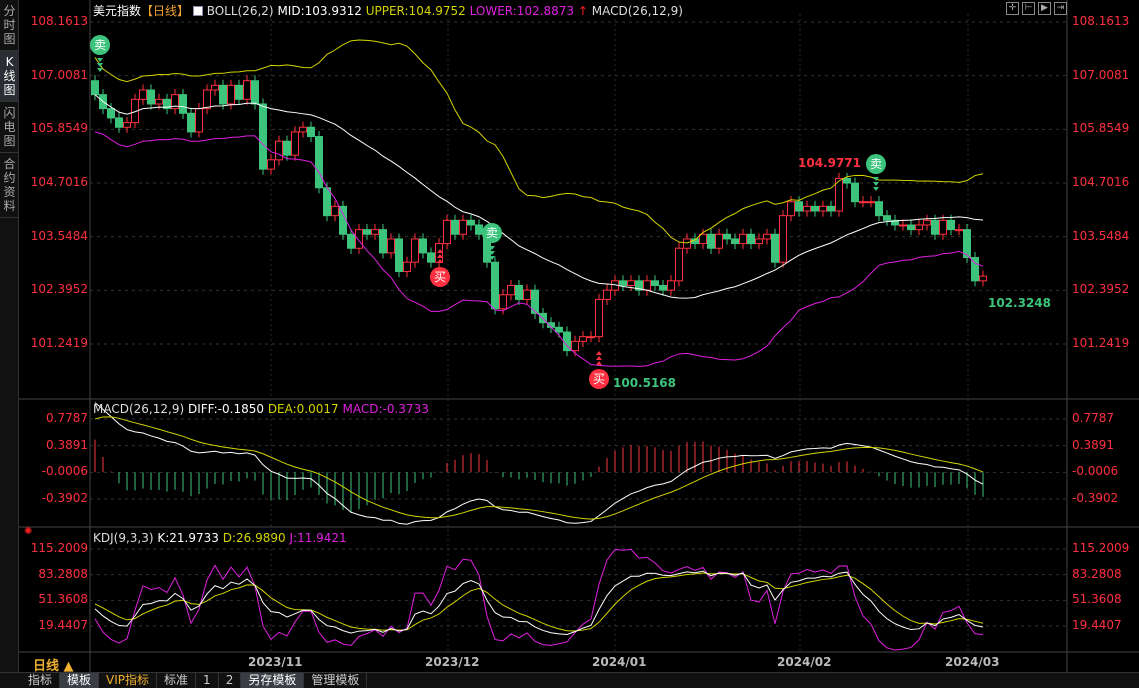 Image resolution: width=1139 pixels, height=688 pixels. Describe the element at coordinates (318, 538) in the screenshot. I see `kdj-j: J:11.9421` at that location.